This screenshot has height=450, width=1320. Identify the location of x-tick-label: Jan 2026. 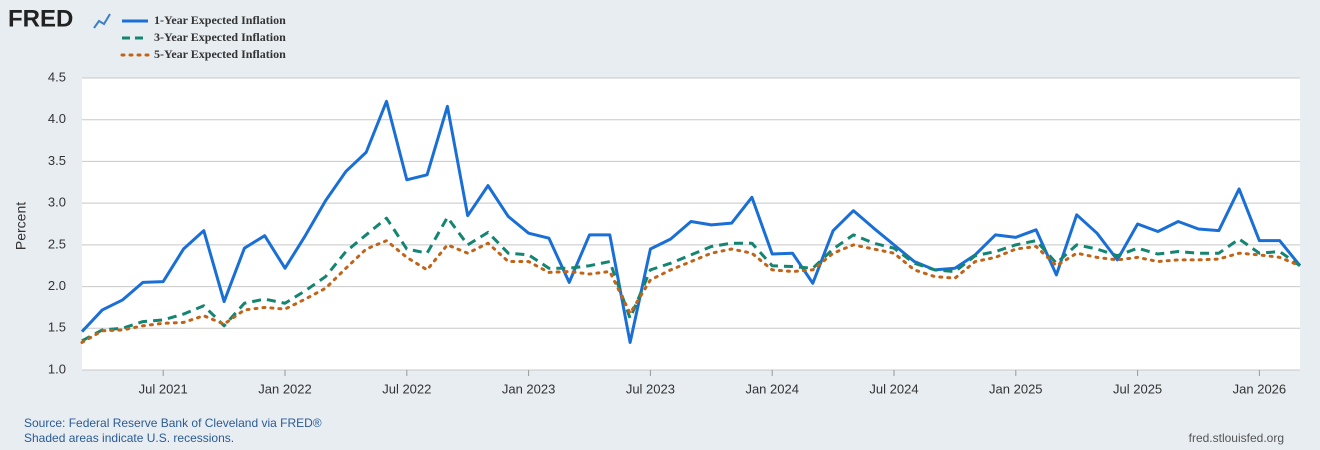
(1260, 388).